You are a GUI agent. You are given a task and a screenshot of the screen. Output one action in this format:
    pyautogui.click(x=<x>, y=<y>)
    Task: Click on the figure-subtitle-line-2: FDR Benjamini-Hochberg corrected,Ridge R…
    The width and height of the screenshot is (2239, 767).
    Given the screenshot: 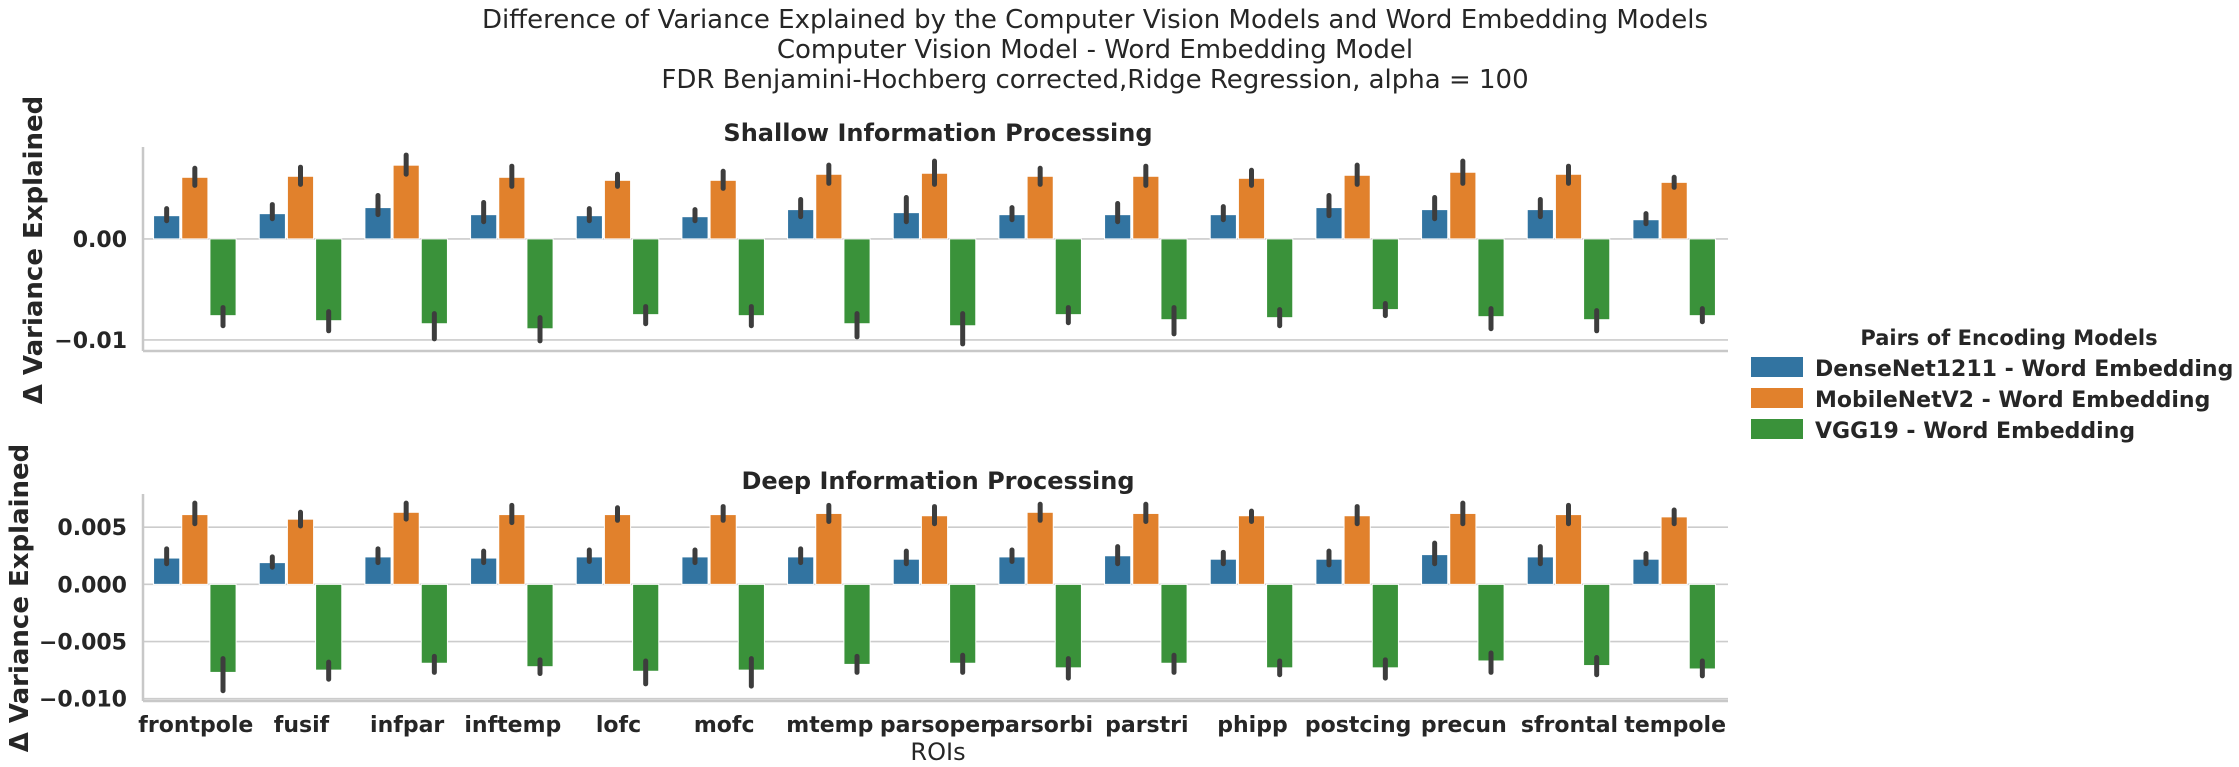 What is the action you would take?
    pyautogui.click(x=1094, y=80)
    